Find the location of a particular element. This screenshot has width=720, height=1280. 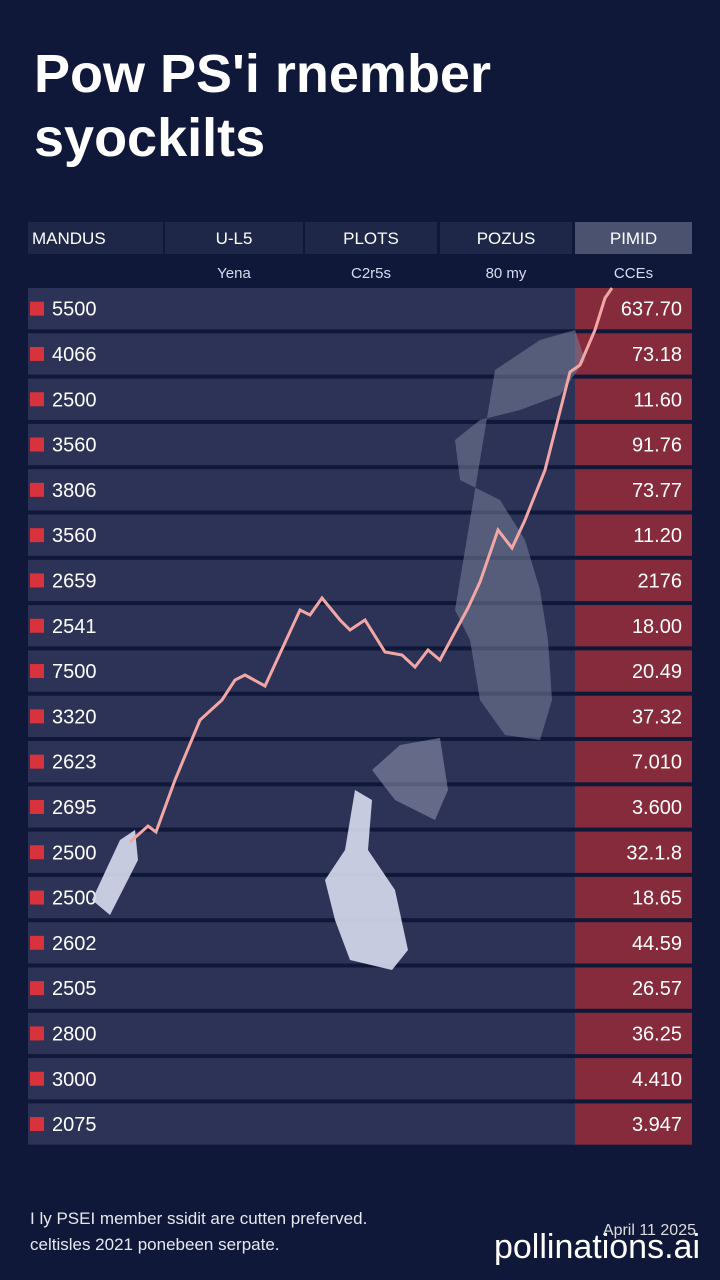

subheader: Yena is located at coordinates (234, 273).